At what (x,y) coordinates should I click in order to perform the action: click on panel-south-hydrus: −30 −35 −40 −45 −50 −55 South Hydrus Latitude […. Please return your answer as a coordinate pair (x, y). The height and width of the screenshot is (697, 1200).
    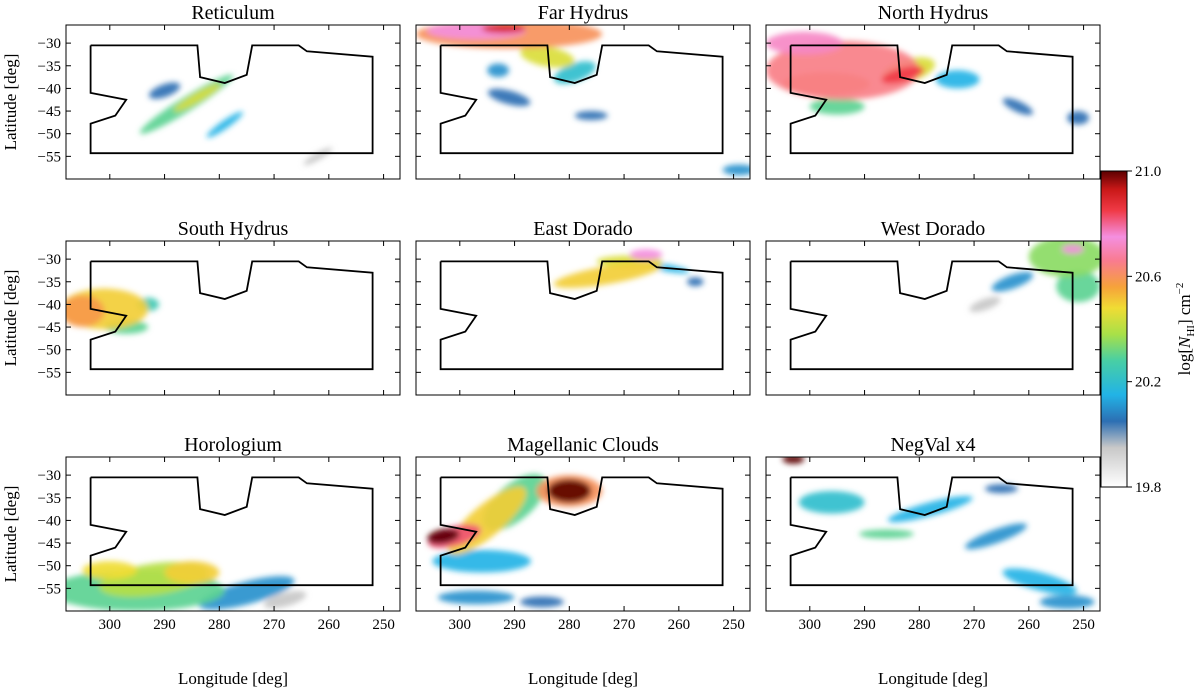
    Looking at the image, I should click on (201, 307).